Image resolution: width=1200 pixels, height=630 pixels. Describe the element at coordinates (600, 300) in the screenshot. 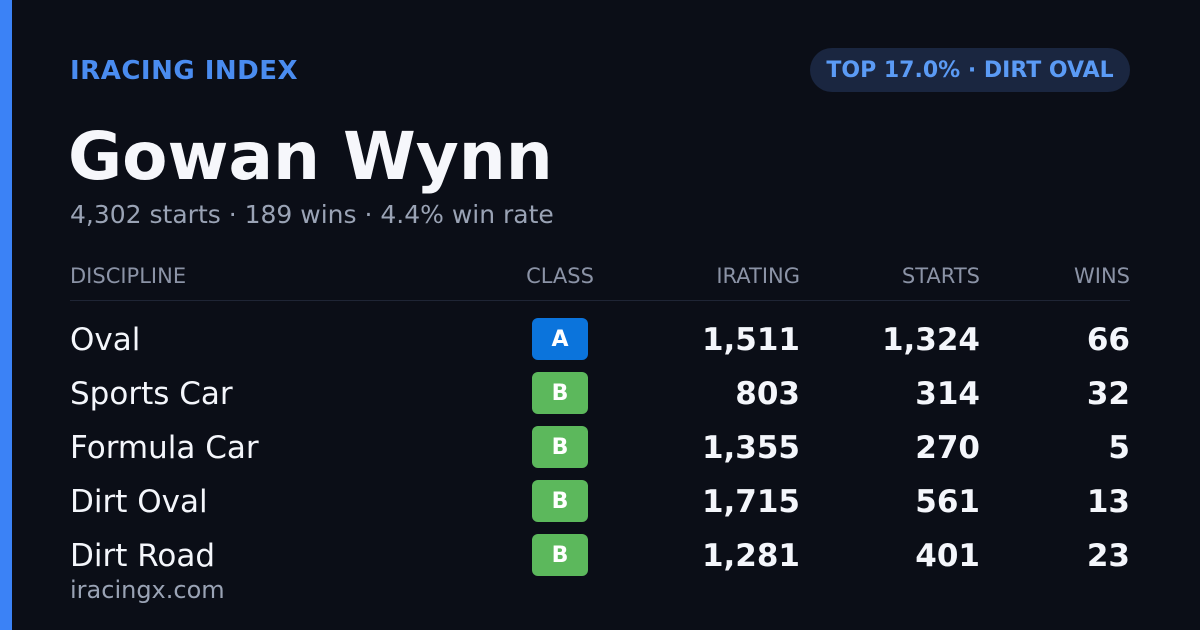

I see `header-rule` at that location.